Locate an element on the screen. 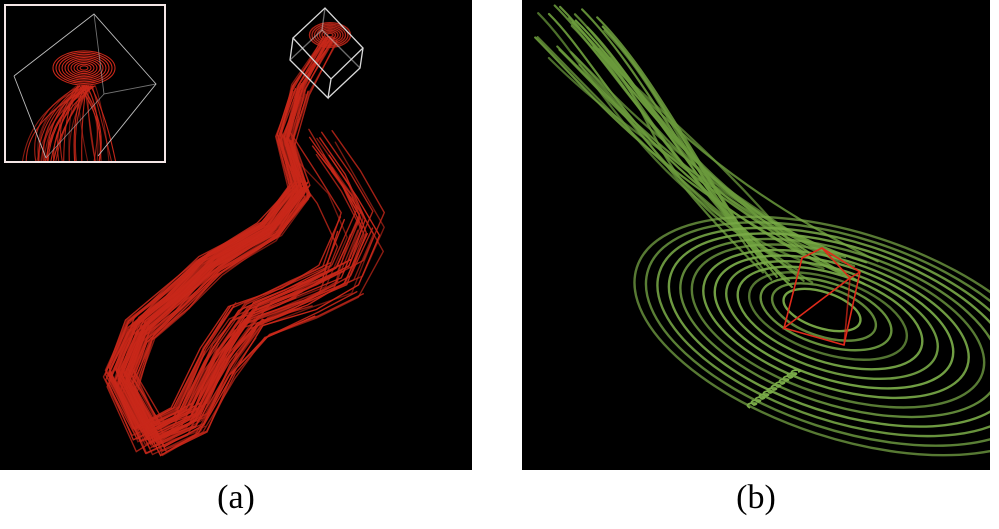 Image resolution: width=999 pixels, height=529 pixels. caption-b: (b) is located at coordinates (756, 497).